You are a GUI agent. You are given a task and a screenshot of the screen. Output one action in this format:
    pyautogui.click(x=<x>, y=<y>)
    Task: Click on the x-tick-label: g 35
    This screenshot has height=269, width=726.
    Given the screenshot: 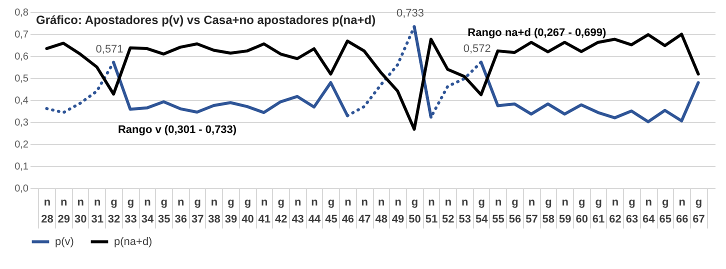 What is the action you would take?
    pyautogui.click(x=164, y=211)
    